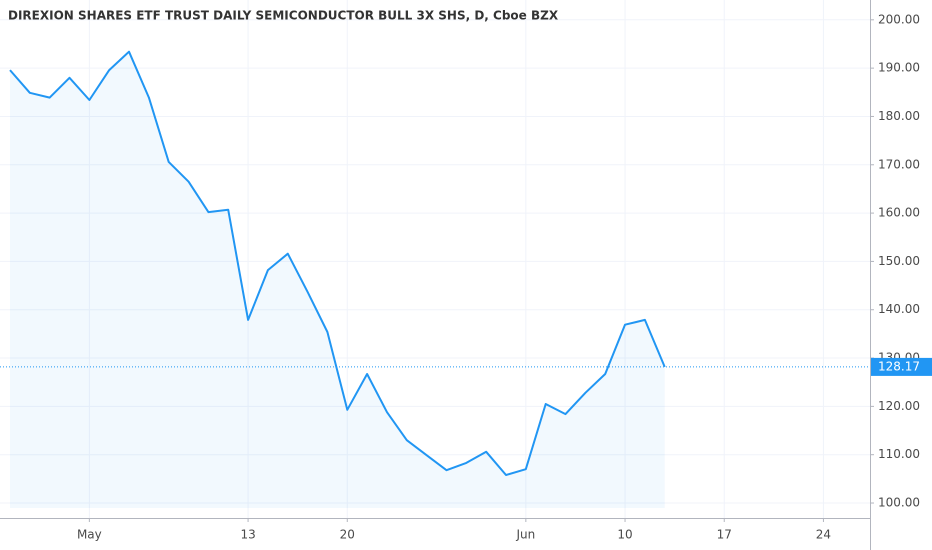 The width and height of the screenshot is (932, 550). What do you see at coordinates (899, 309) in the screenshot?
I see `y-tick-label: 140.00` at bounding box center [899, 309].